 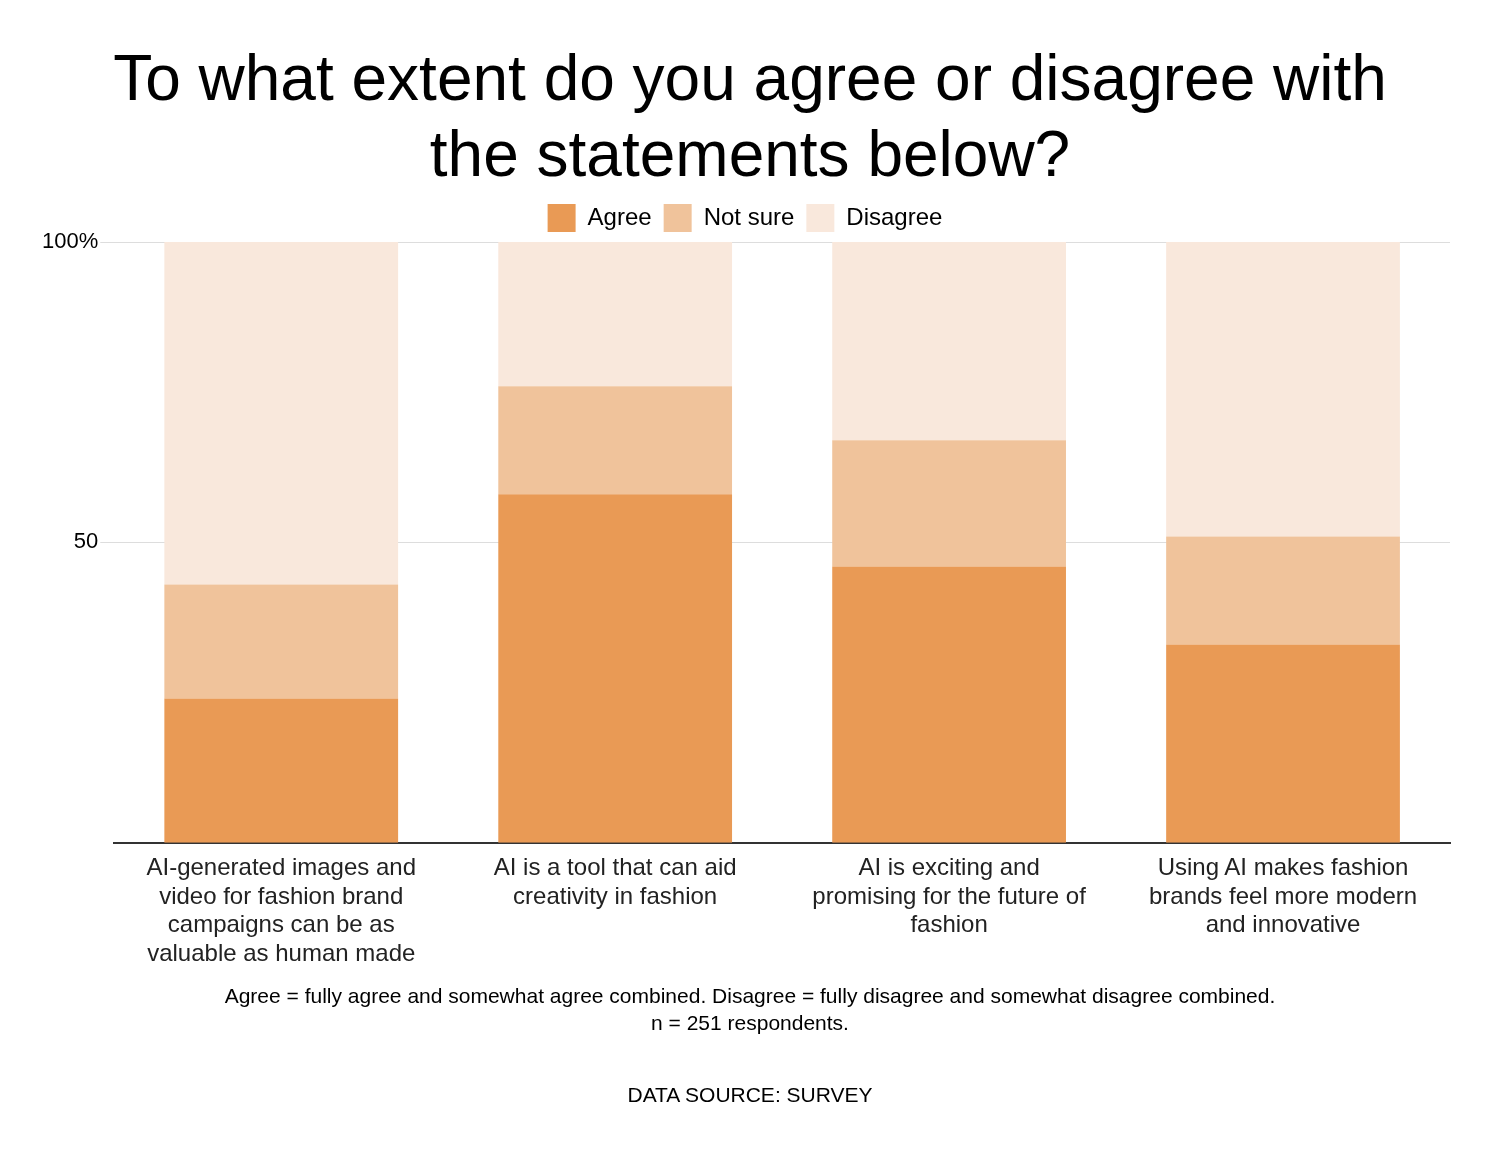 What do you see at coordinates (949, 895) in the screenshot?
I see `x-tick-label: AI is exciting and promising for the future of fashion` at bounding box center [949, 895].